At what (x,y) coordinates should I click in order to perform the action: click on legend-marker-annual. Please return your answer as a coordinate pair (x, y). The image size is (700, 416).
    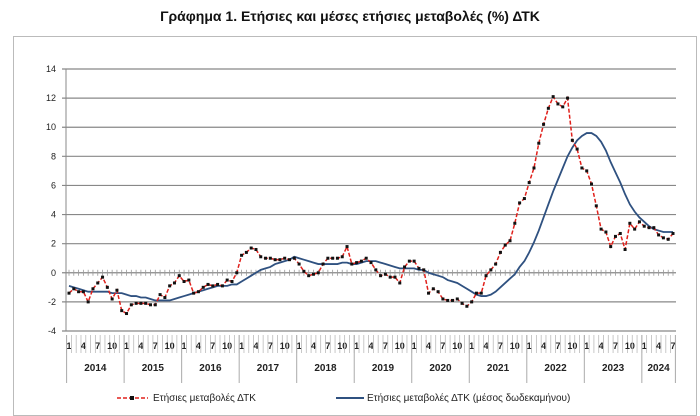
    Looking at the image, I should click on (132, 398).